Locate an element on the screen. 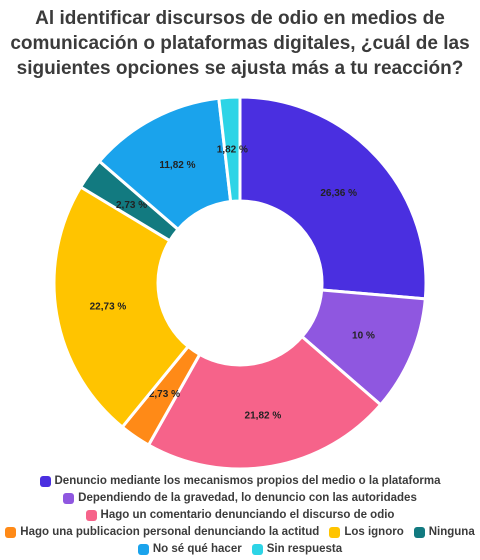  slice-label-5: 22,73 % is located at coordinates (108, 306).